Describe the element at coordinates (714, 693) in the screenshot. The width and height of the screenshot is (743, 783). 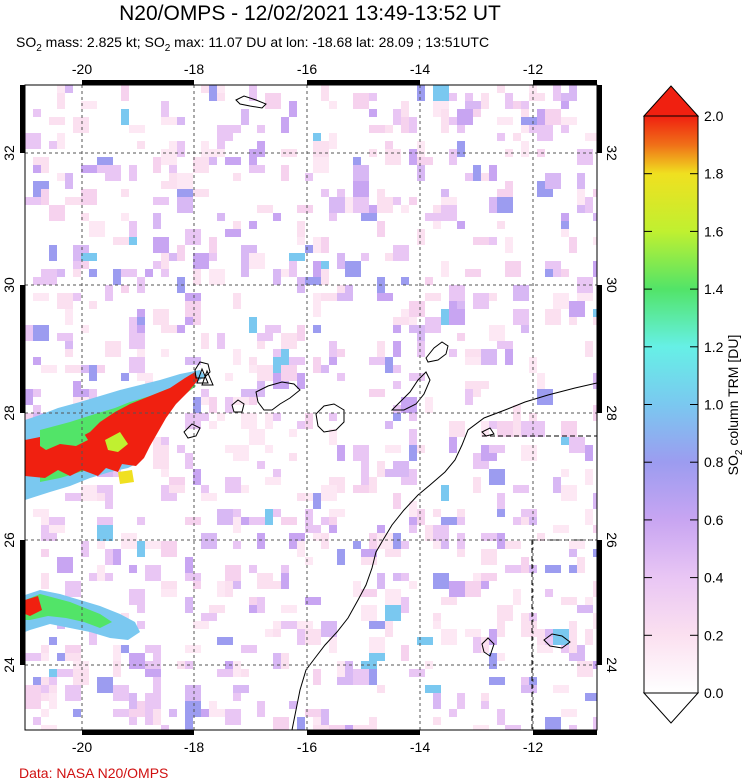
I see `colorbar-tick-label: 0.0` at that location.